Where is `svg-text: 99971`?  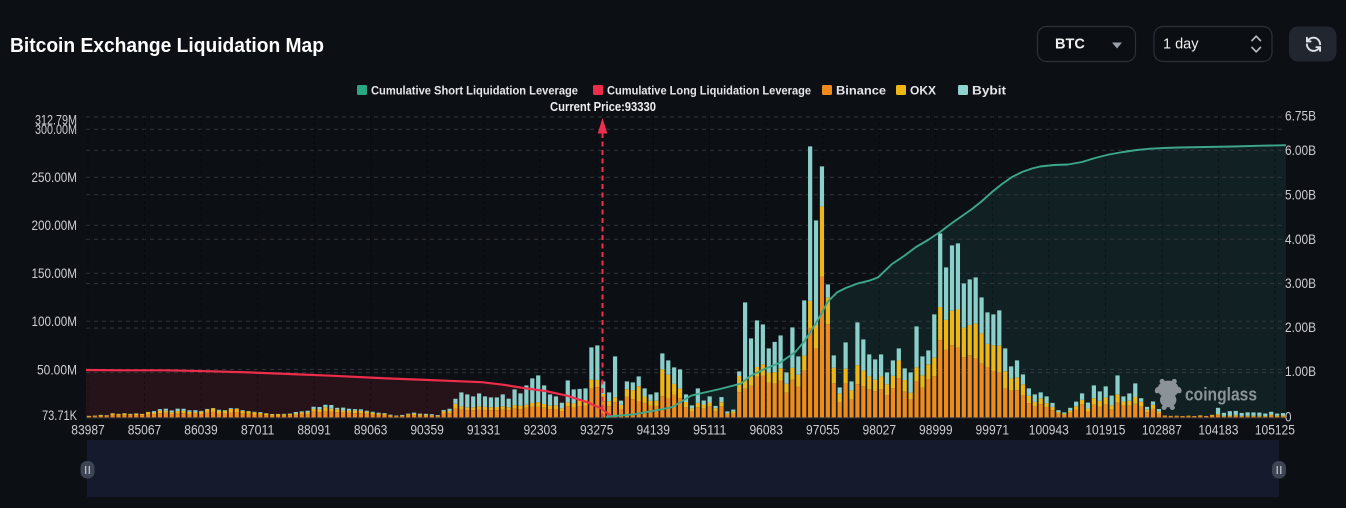 svg-text: 99971 is located at coordinates (993, 430).